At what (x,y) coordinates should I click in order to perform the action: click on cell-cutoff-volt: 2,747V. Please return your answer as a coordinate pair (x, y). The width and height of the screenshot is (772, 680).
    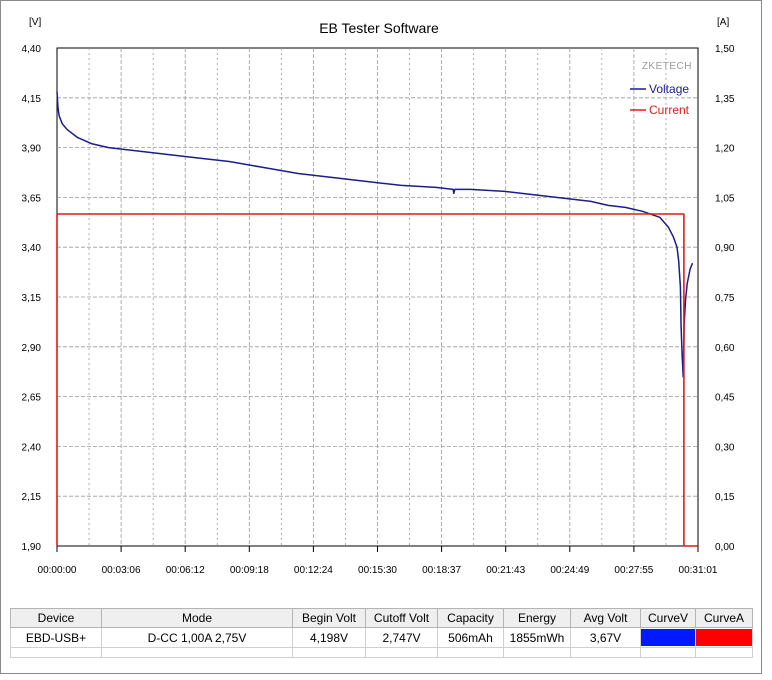
    Looking at the image, I should click on (401, 637).